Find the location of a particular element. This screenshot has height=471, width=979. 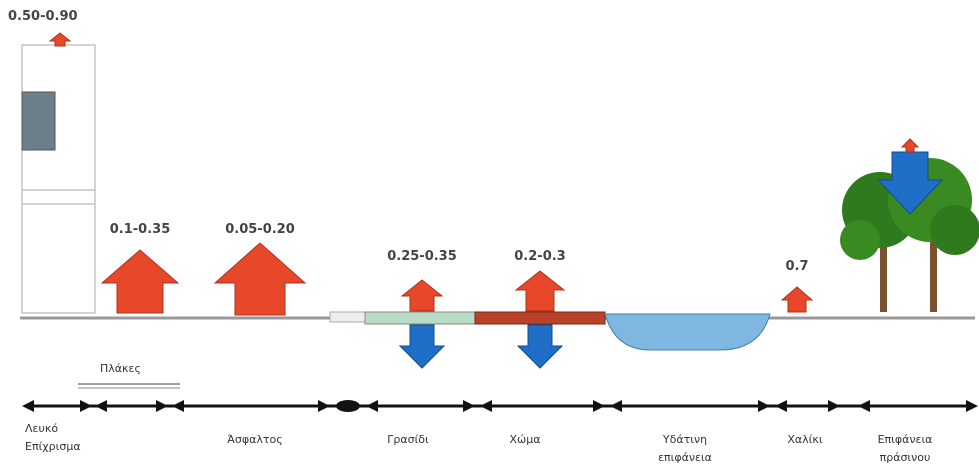

surface-label: επιφάνεια is located at coordinates (685, 457).